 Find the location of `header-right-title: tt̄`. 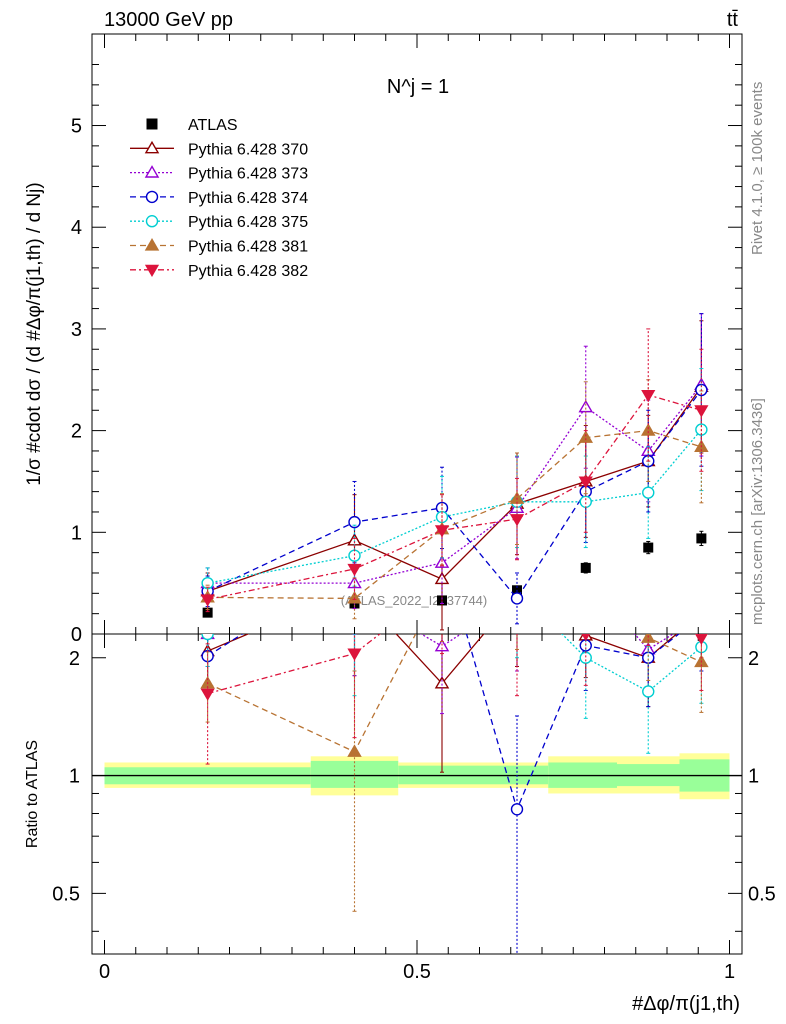

header-right-title: tt̄ is located at coordinates (733, 20).